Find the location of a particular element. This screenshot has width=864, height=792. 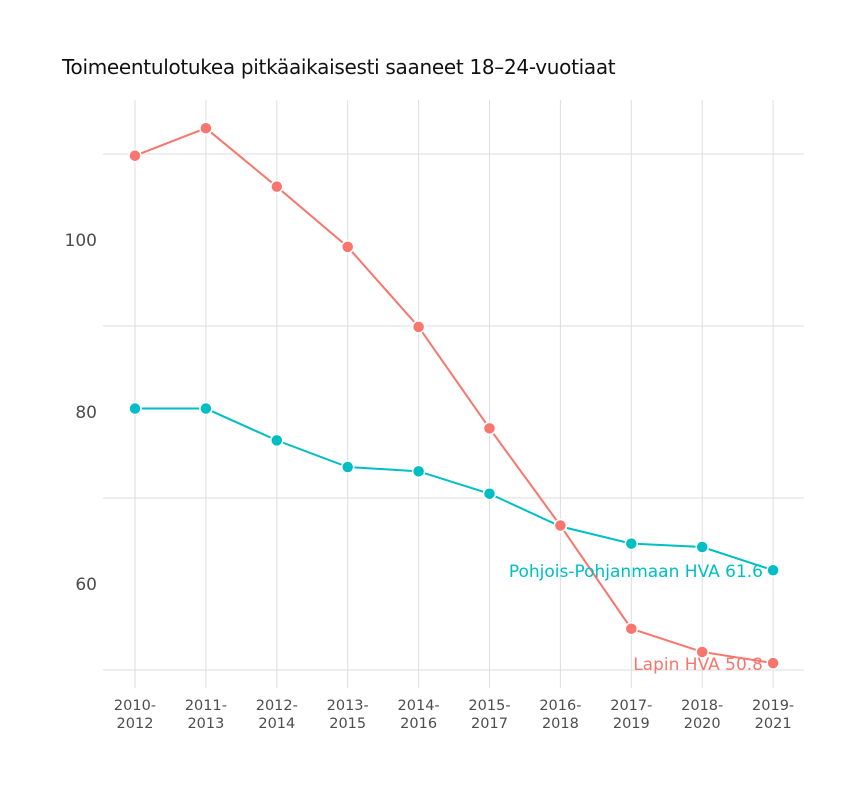

x-tick-label: 2015-2017 is located at coordinates (489, 715).